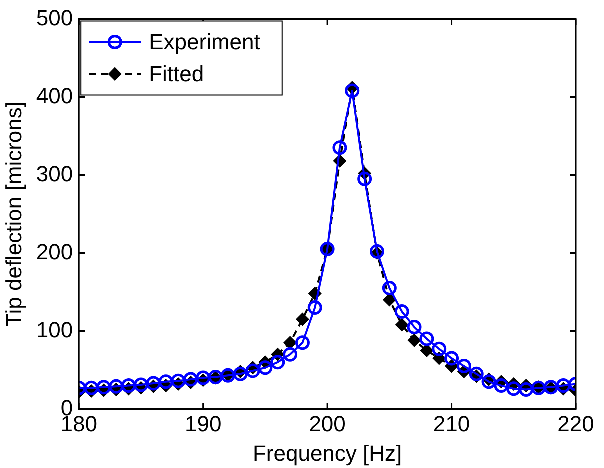  What do you see at coordinates (204, 41) in the screenshot?
I see `legend-label: Experiment` at bounding box center [204, 41].